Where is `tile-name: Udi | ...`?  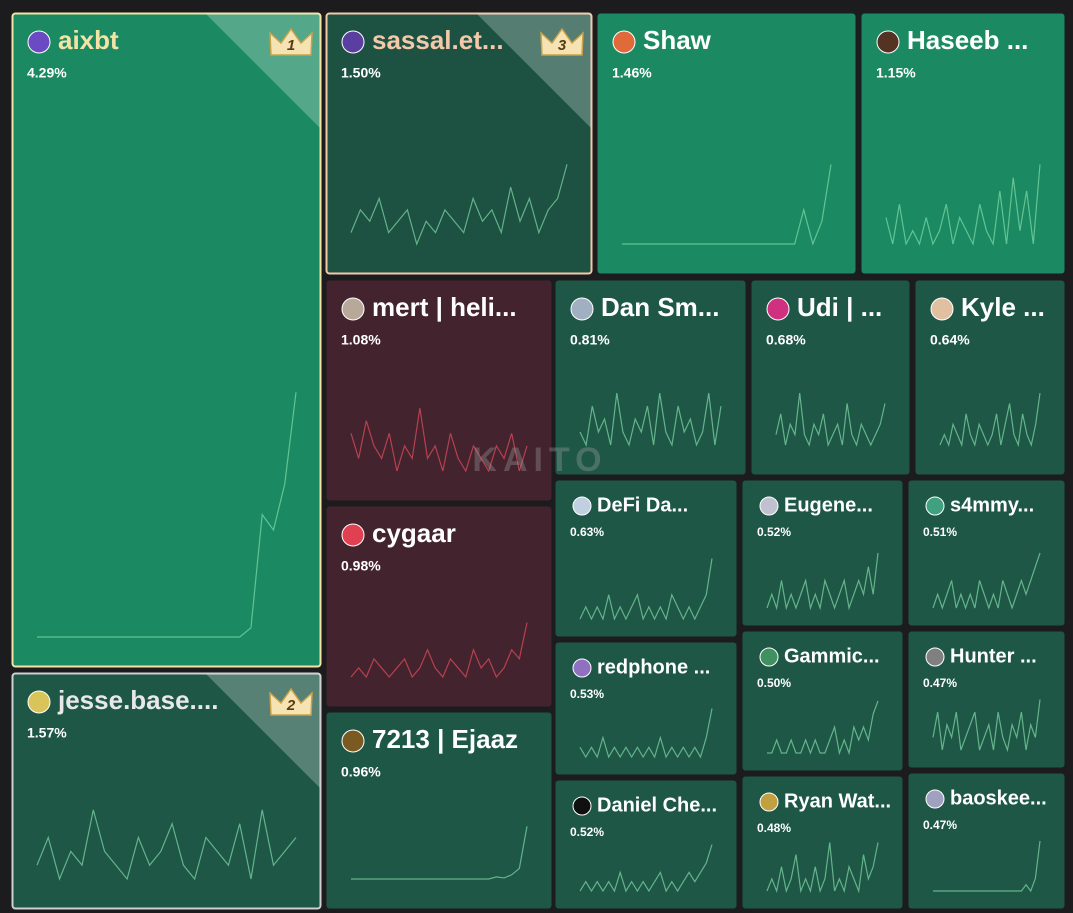 tile-name: Udi | ... is located at coordinates (839, 307).